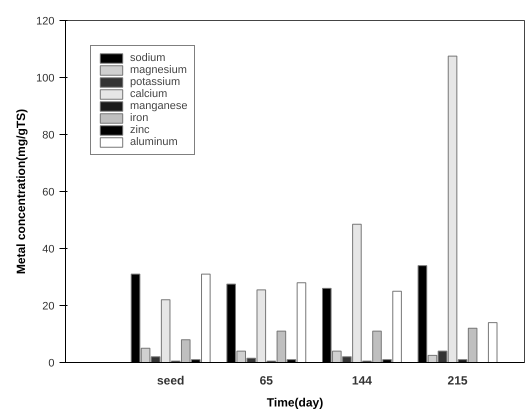 This screenshot has width=526, height=412. What do you see at coordinates (159, 106) in the screenshot?
I see `legend-label: manganese` at bounding box center [159, 106].